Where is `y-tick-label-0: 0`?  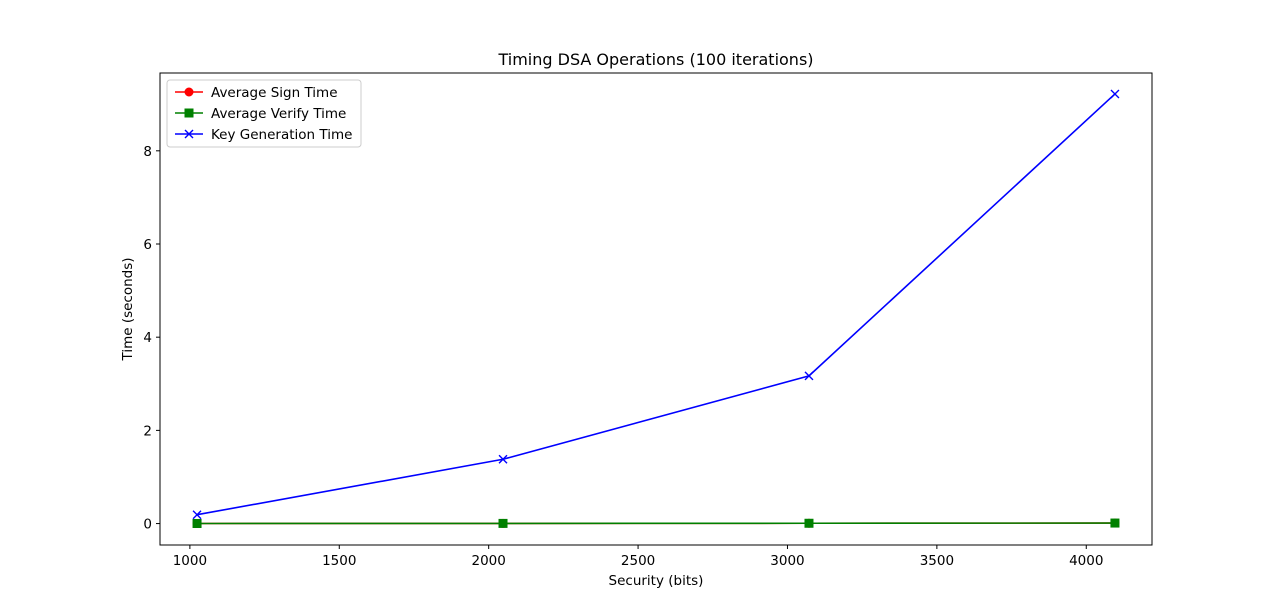 y-tick-label-0: 0 is located at coordinates (147, 525).